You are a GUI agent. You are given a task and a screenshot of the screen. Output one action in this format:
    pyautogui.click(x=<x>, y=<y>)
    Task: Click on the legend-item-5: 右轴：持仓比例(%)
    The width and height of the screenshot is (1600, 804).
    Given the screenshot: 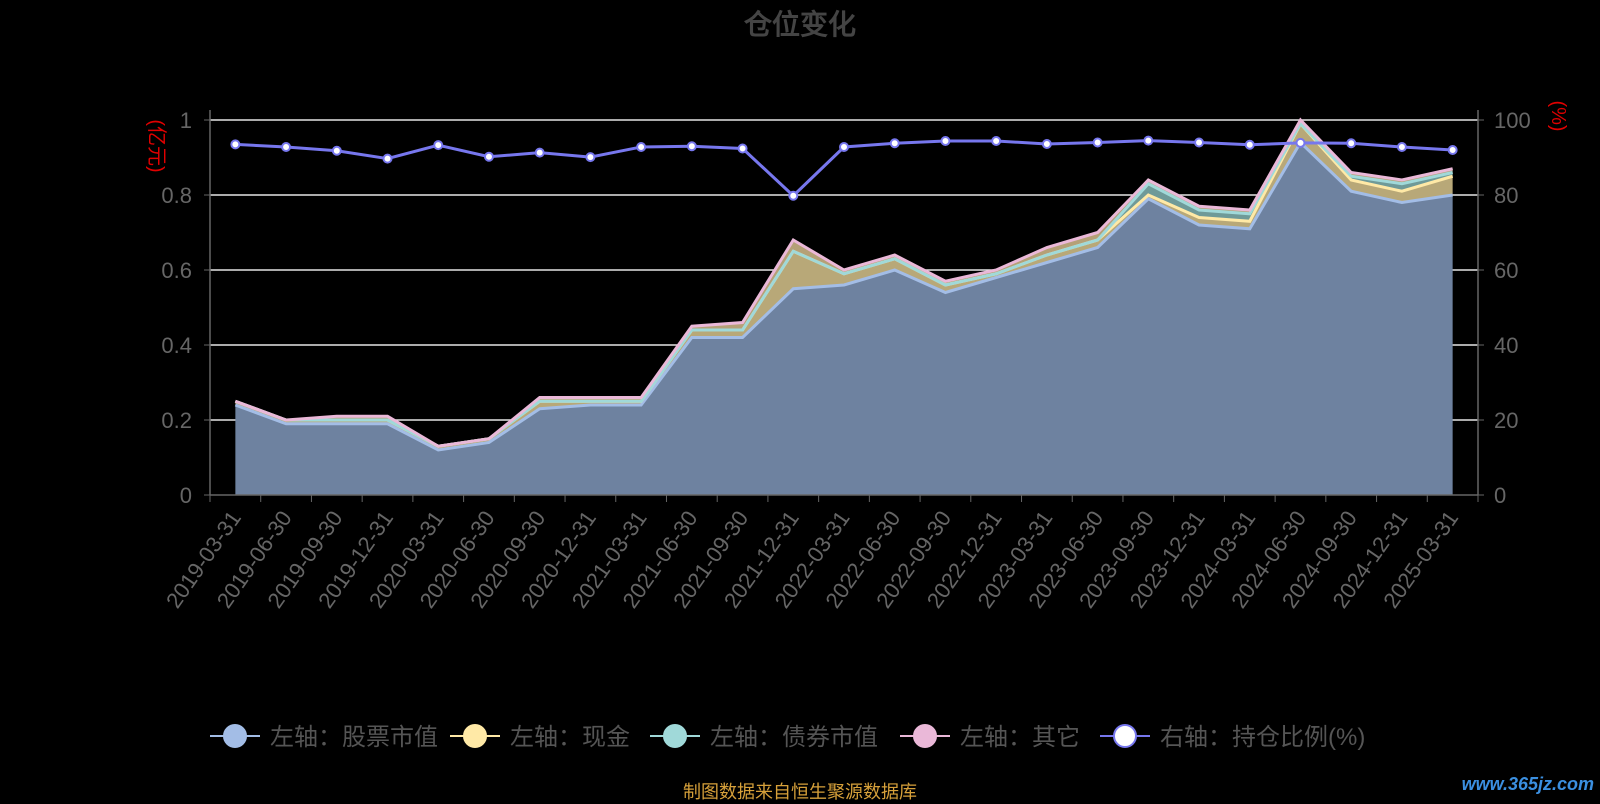 What is the action you would take?
    pyautogui.click(x=1232, y=737)
    